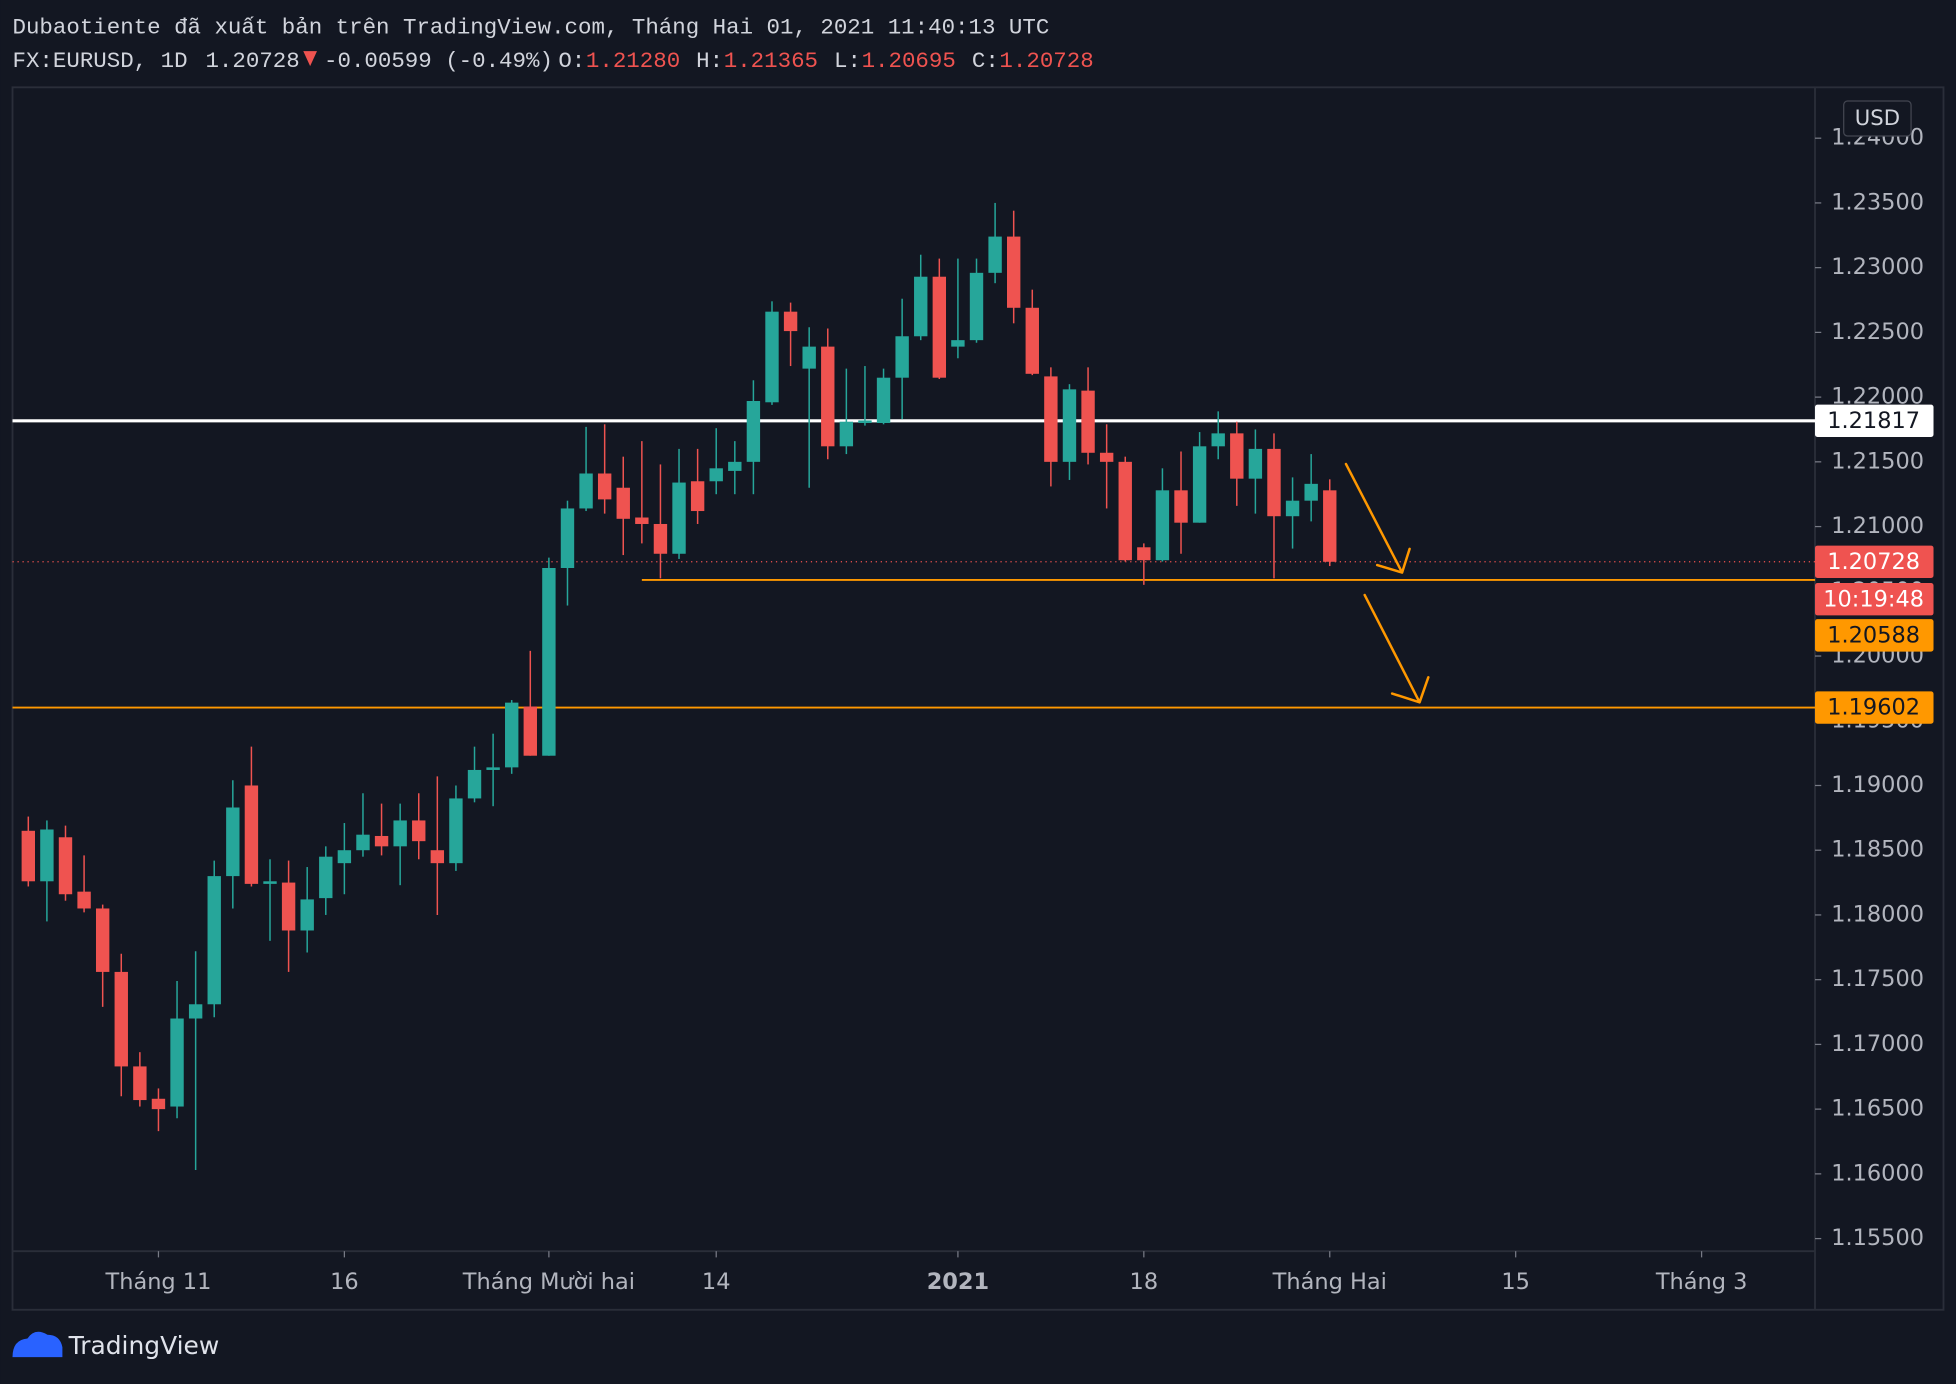  Describe the element at coordinates (1877, 526) in the screenshot. I see `y-tick-label: 1.21000` at that location.